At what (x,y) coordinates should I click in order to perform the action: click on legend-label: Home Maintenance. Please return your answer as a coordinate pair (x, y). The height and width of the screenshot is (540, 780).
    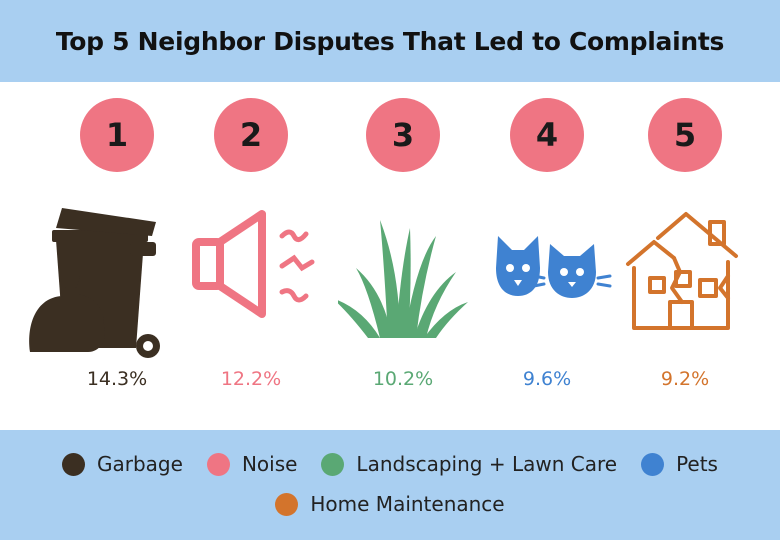
    Looking at the image, I should click on (407, 504).